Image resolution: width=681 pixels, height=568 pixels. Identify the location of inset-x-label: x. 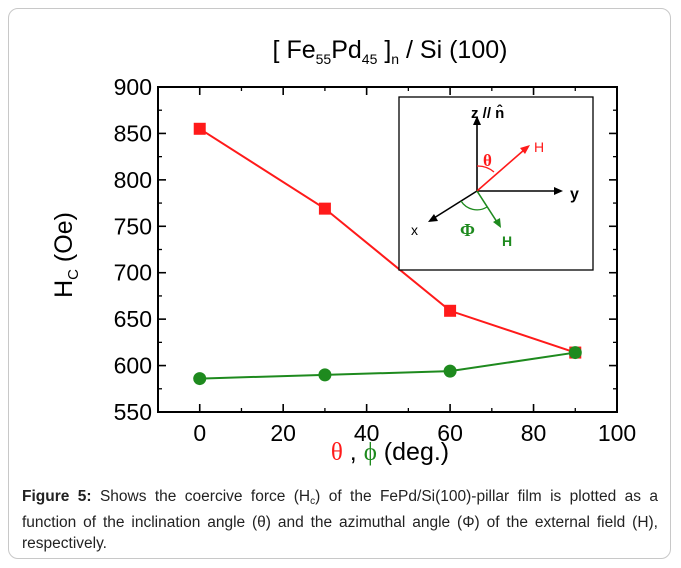
(414, 230).